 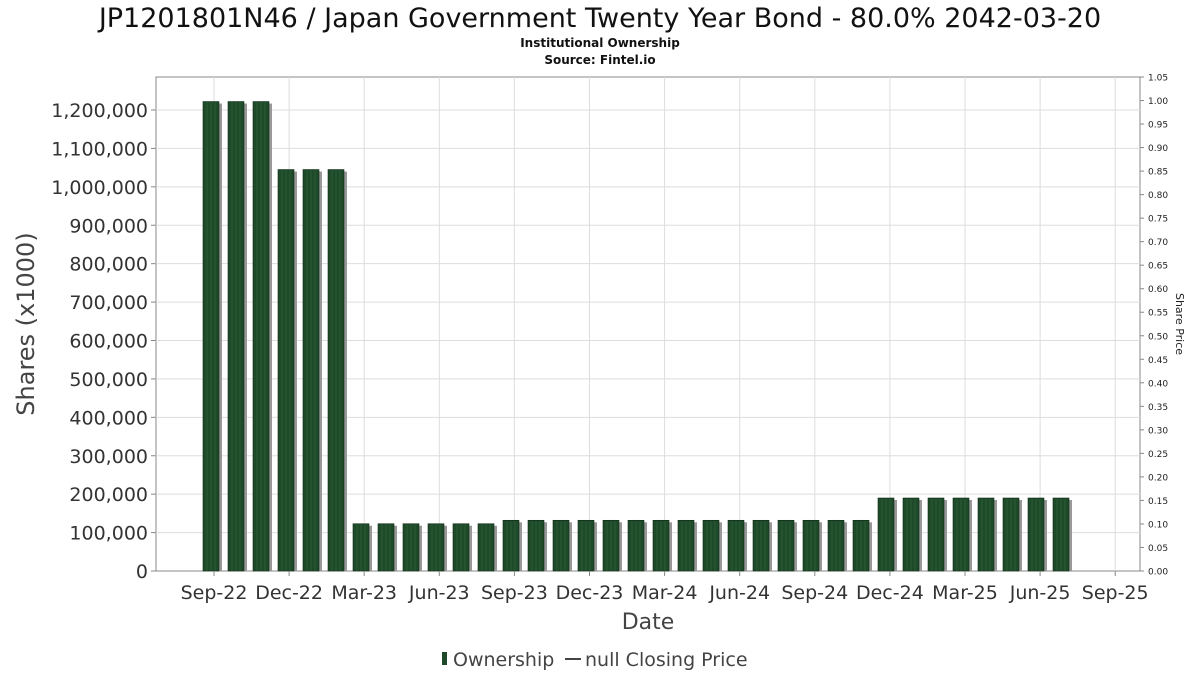 I want to click on y-tick-label: 100,000, so click(x=108, y=534).